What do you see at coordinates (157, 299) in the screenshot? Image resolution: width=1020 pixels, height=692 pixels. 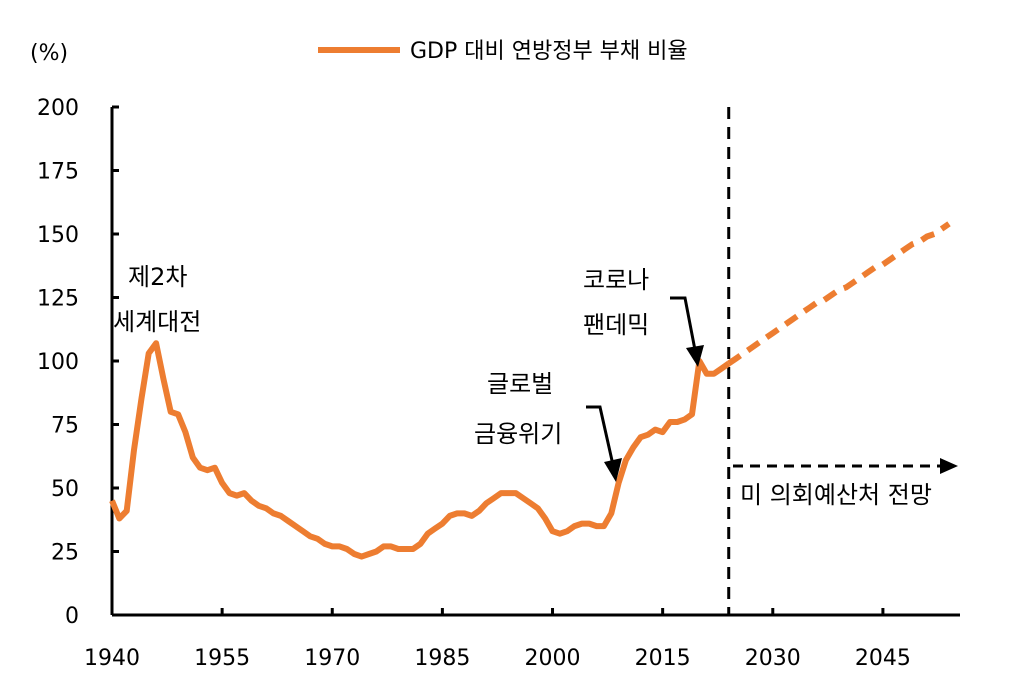 I see `annotation-ww2: 제2차 세계대전` at bounding box center [157, 299].